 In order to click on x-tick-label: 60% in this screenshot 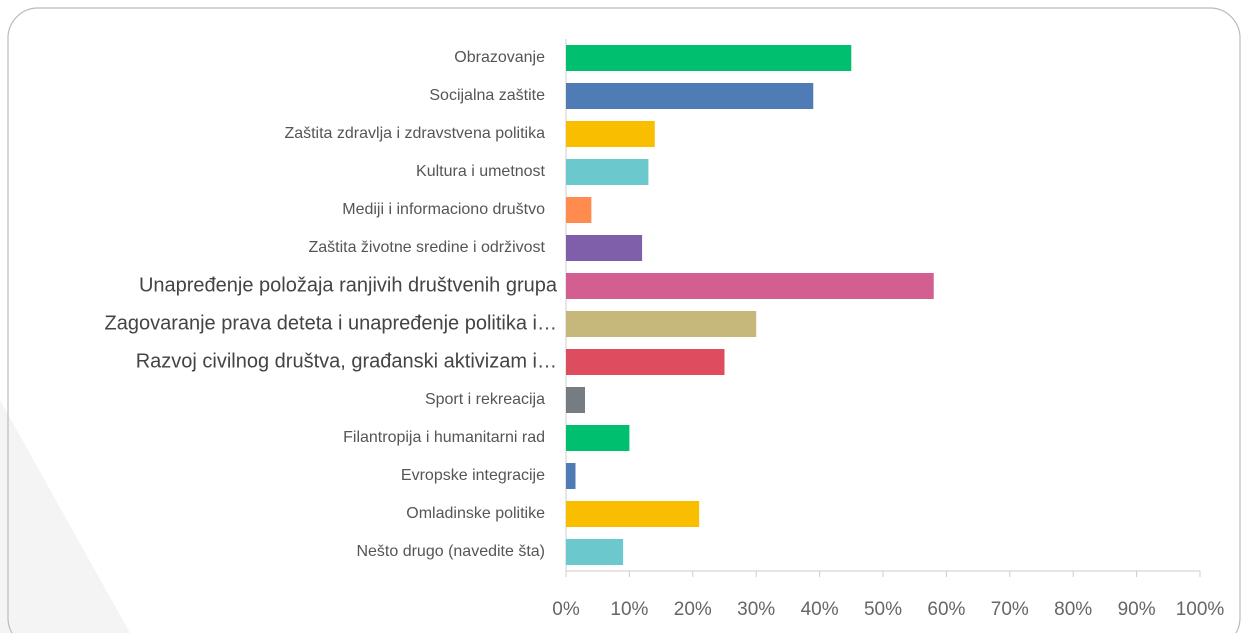, I will do `click(946, 609)`.